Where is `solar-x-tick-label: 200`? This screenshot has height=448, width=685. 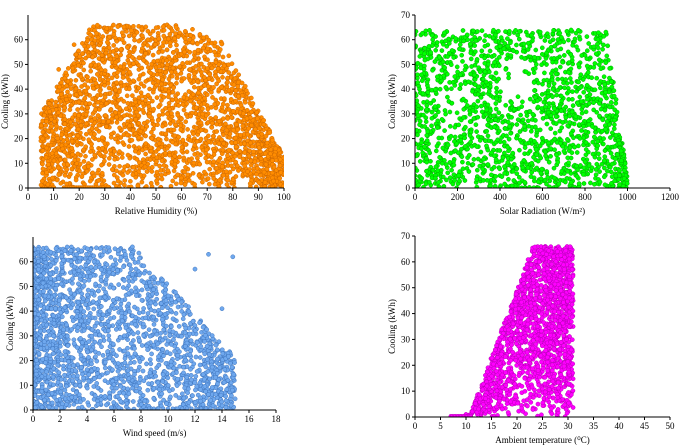
solar-x-tick-label: 200 is located at coordinates (458, 197).